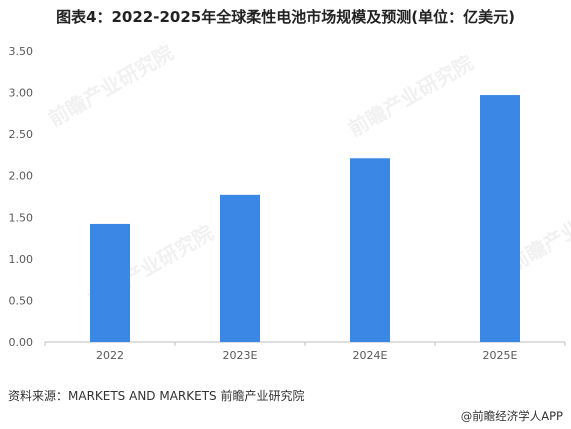  What do you see at coordinates (21, 342) in the screenshot?
I see `y-tick-label: 0.00` at bounding box center [21, 342].